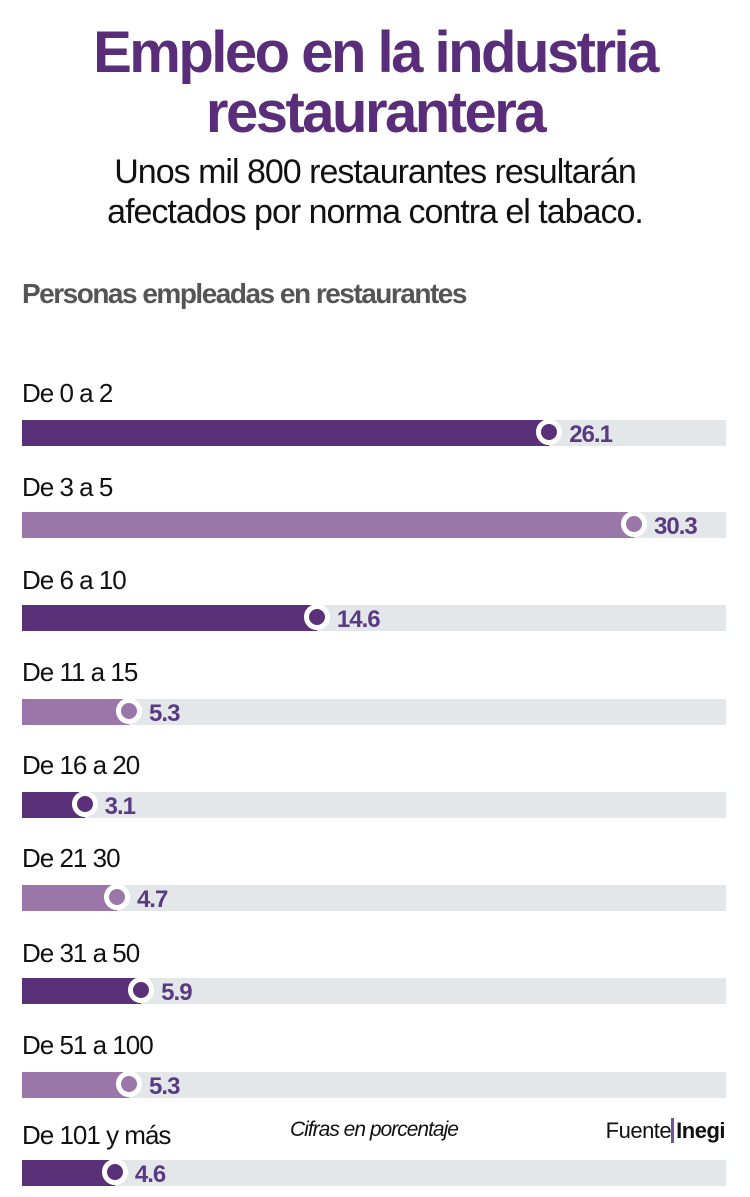 The width and height of the screenshot is (750, 1197). What do you see at coordinates (88, 1045) in the screenshot?
I see `category-label: De 51 a 100` at bounding box center [88, 1045].